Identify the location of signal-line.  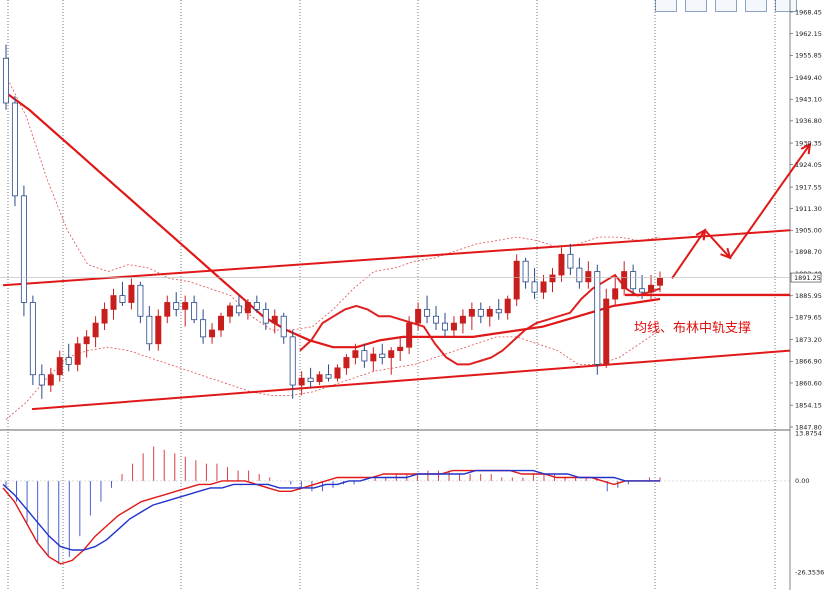
(331, 510).